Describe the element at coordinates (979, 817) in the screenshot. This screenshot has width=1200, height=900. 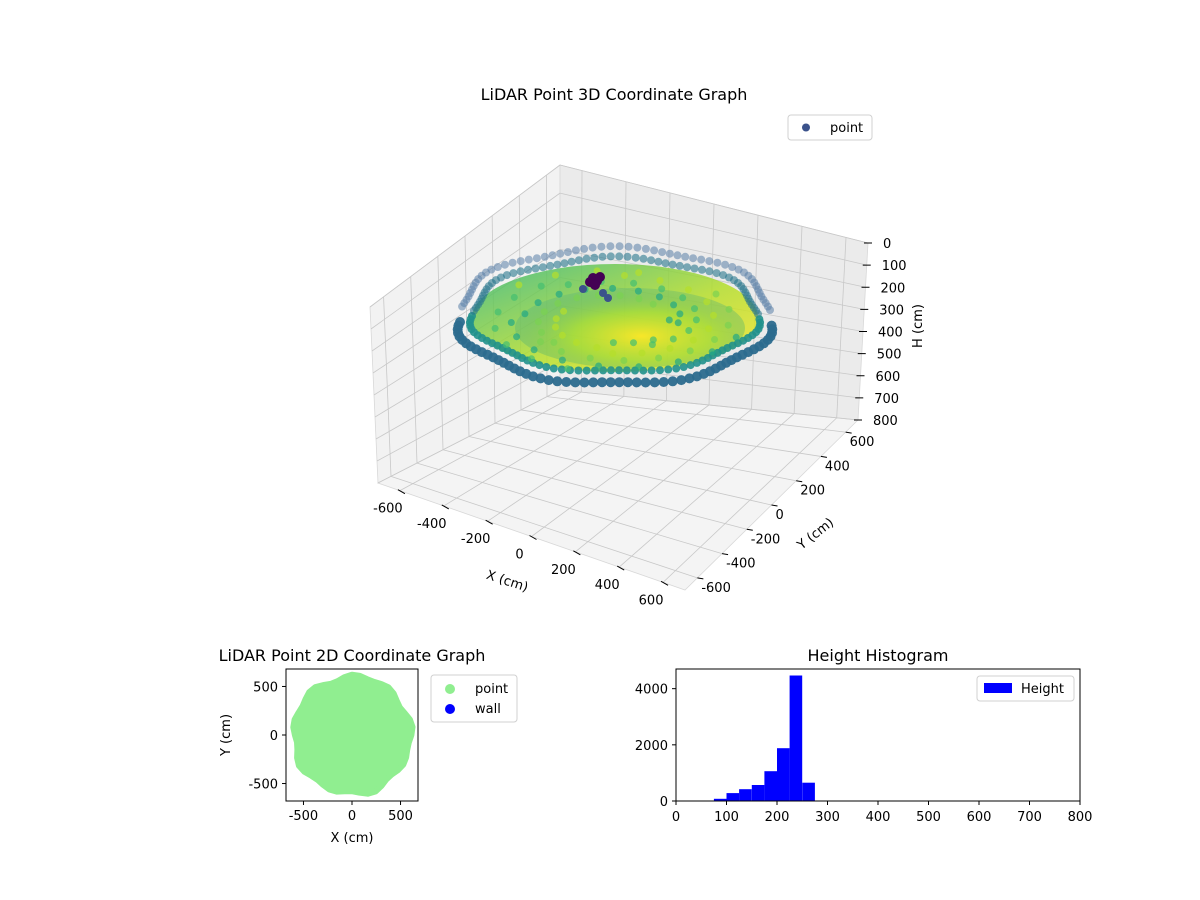
I see `x-tick-label-histogram: 600` at that location.